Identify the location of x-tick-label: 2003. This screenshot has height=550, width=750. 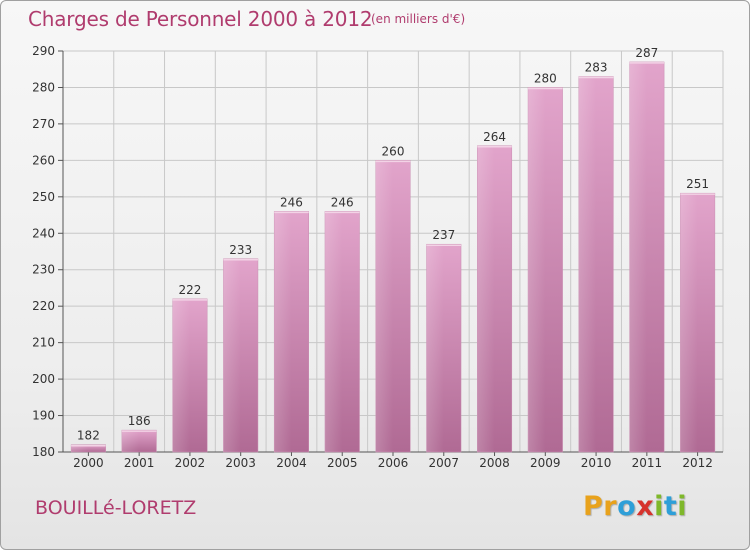
(240, 463).